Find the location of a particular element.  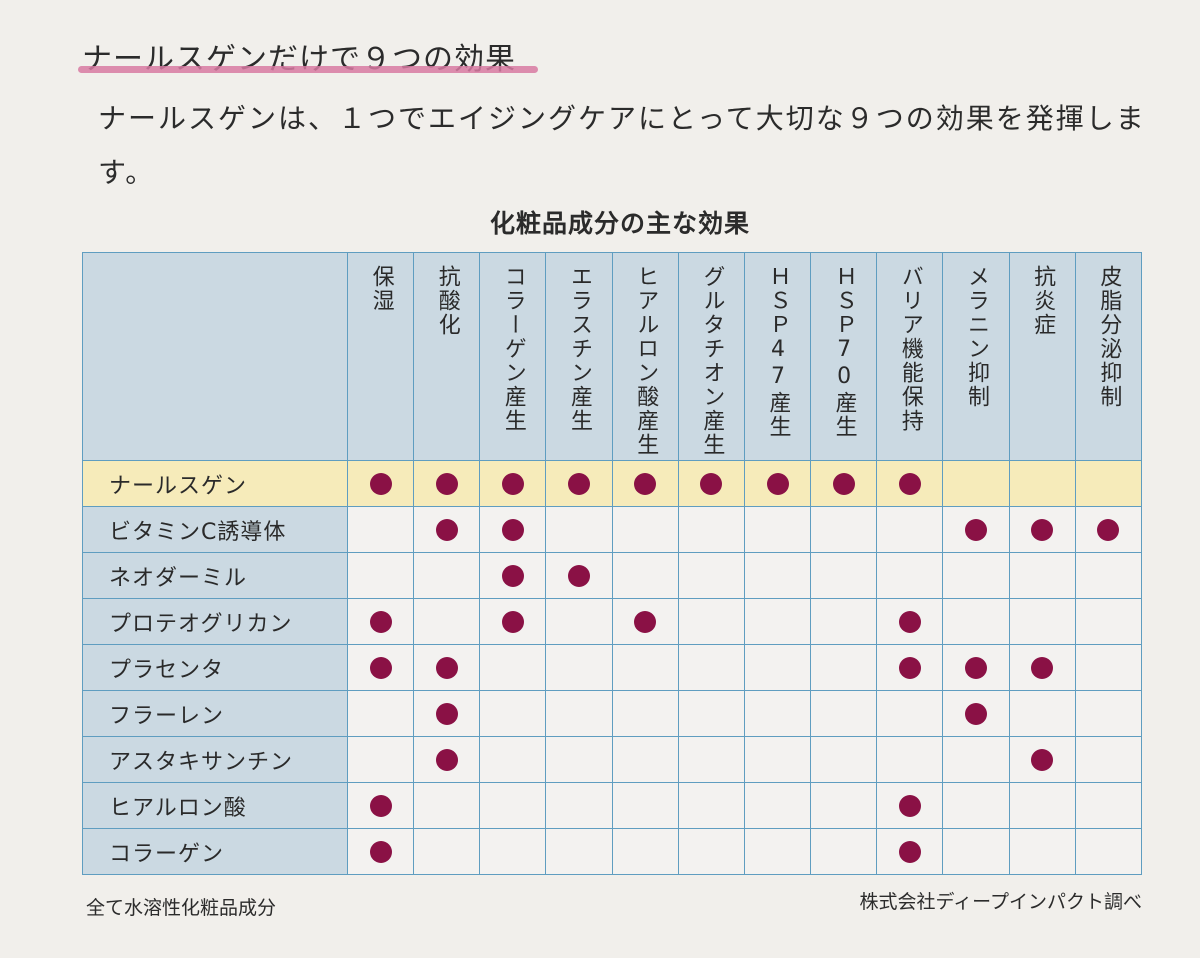

column-header-label: 抗炎症 is located at coordinates (1043, 301).